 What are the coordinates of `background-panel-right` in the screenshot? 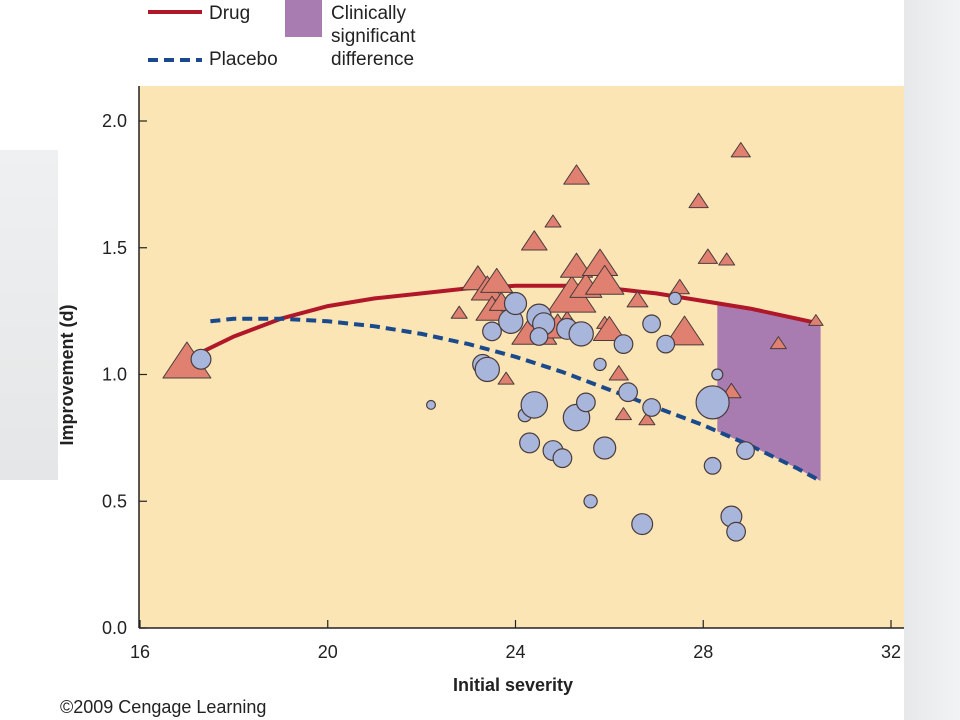 It's located at (932, 360).